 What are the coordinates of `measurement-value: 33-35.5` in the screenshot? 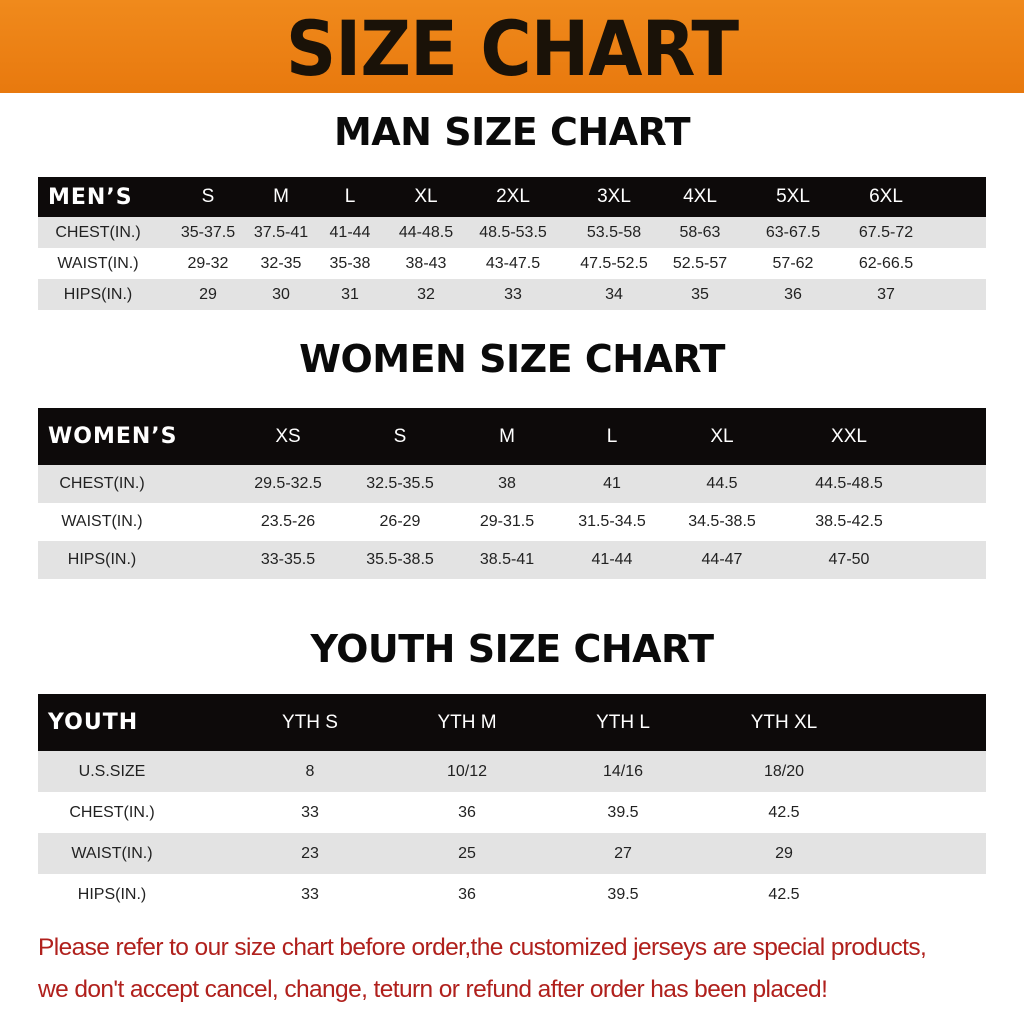 It's located at (288, 559).